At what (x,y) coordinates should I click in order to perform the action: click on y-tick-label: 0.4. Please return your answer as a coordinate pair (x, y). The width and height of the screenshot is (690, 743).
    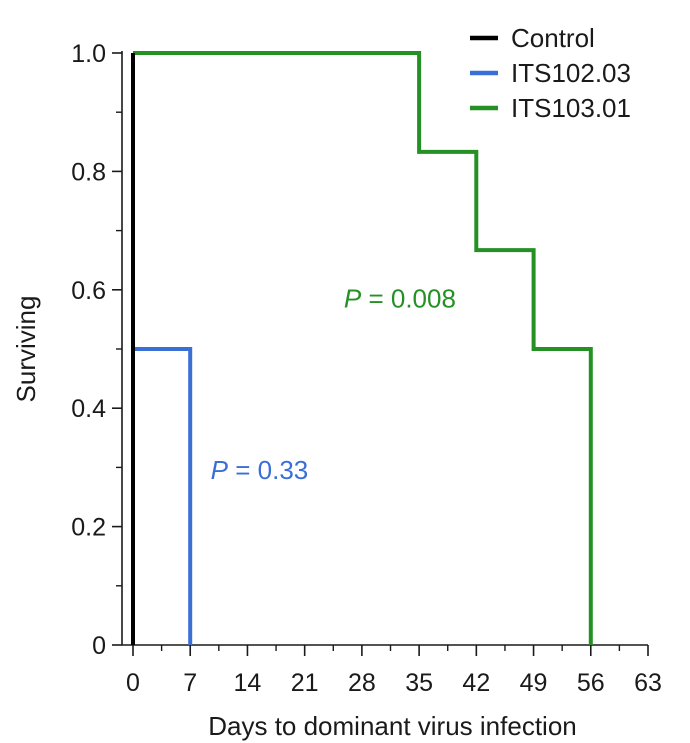
    Looking at the image, I should click on (88, 409).